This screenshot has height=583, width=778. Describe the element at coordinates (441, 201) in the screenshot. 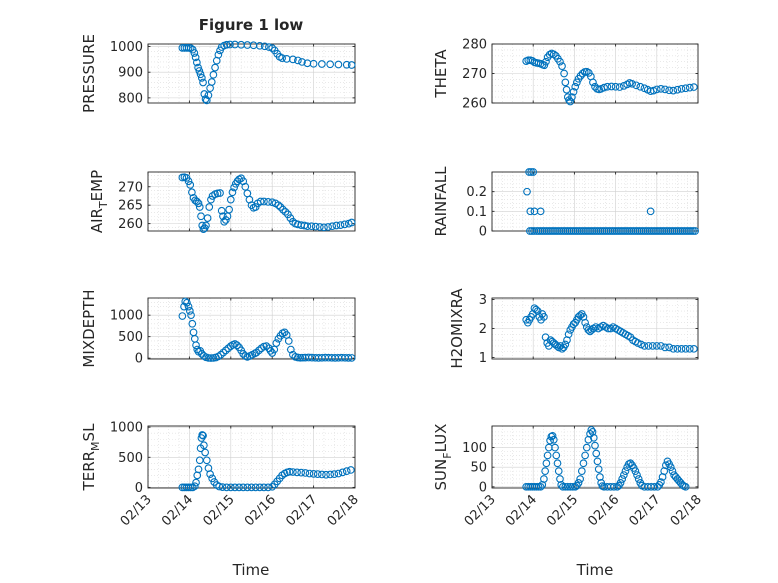

I see `y-axis-label: RAINFALL` at that location.